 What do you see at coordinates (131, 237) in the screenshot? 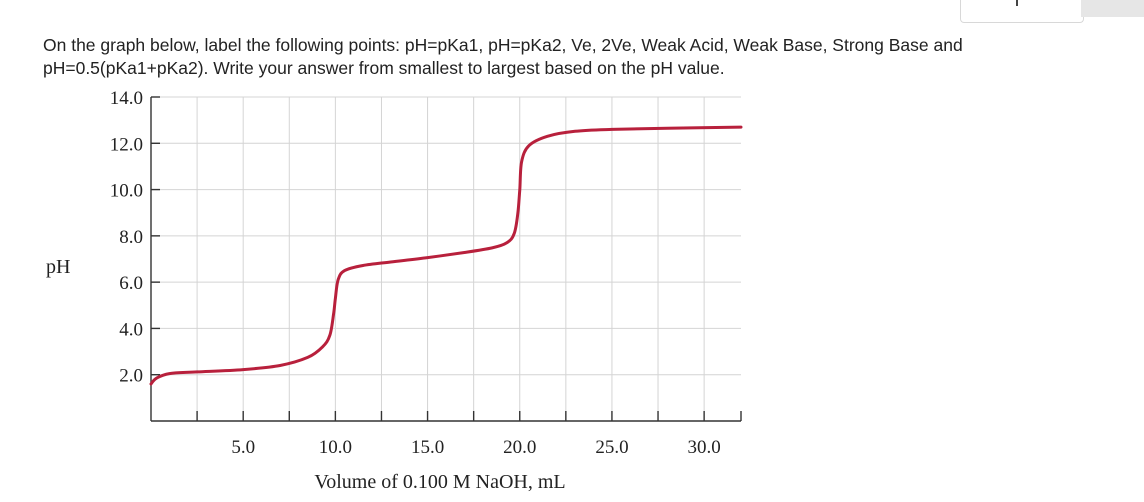
I see `y-tick-label: 8.0` at bounding box center [131, 237].